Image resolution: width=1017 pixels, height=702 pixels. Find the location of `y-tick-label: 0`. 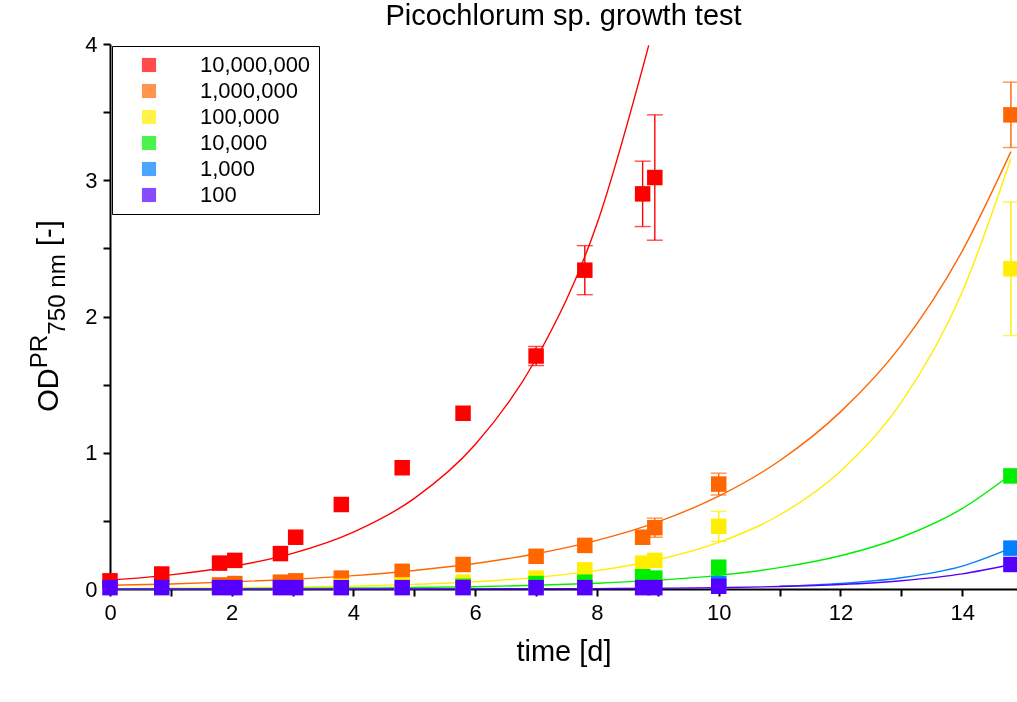

y-tick-label: 0 is located at coordinates (91, 589).